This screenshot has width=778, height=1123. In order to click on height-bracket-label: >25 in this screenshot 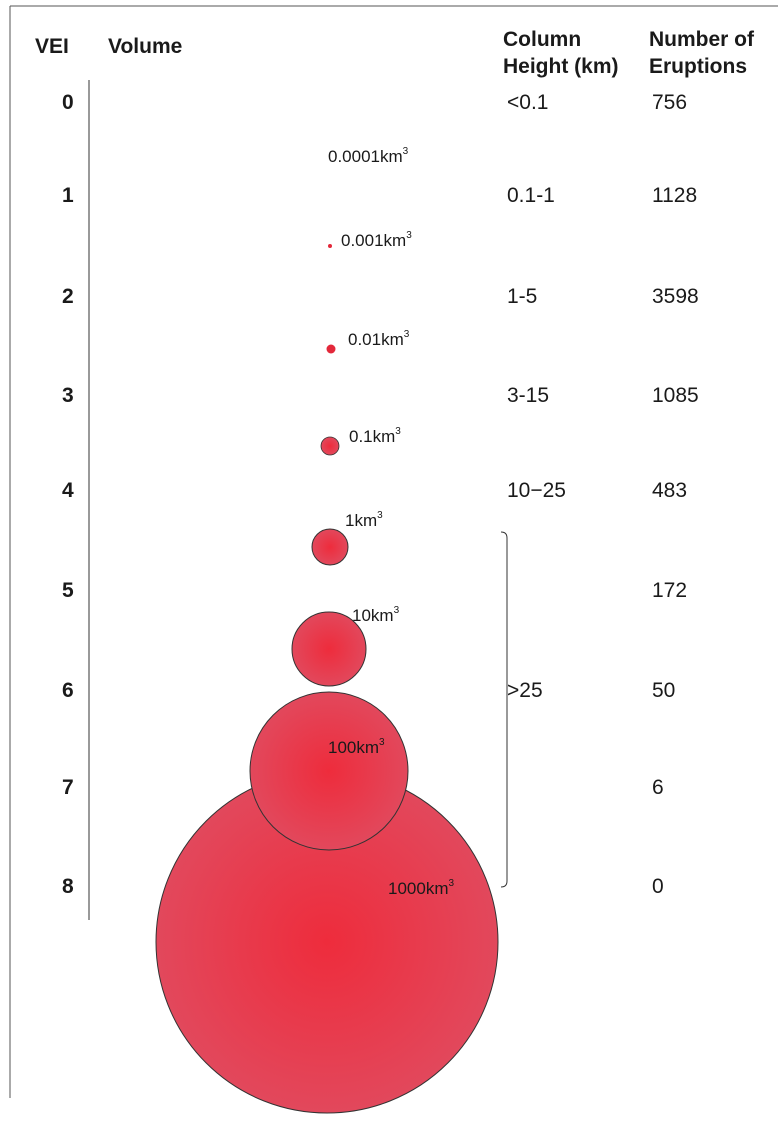, I will do `click(525, 690)`.